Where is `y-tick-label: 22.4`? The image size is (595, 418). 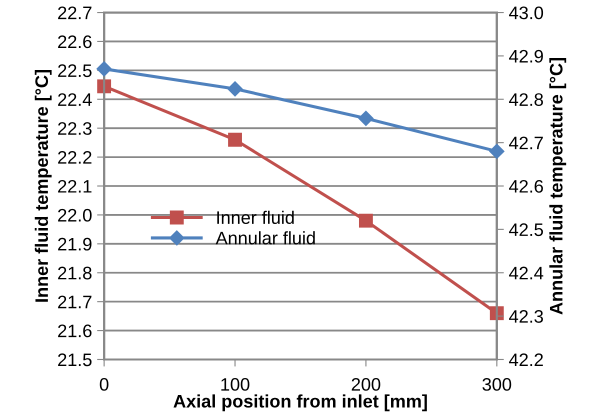 y-tick-label: 22.4 is located at coordinates (75, 99).